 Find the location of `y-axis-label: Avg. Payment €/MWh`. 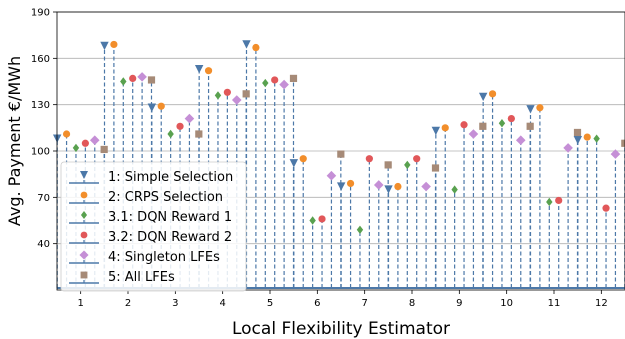

y-axis-label: Avg. Payment €/MWh is located at coordinates (14, 141).